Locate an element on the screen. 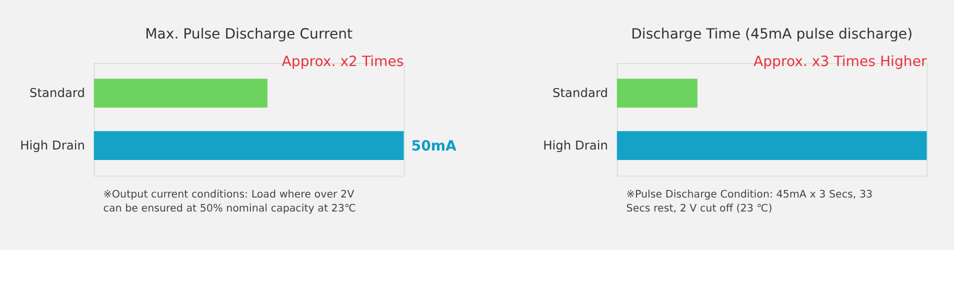  text: ※Pulse Discharge Condition: 45mA x 3 Secs, 33 Secs rest, 2 V cut off (23 ℃) is located at coordinates (749, 201).